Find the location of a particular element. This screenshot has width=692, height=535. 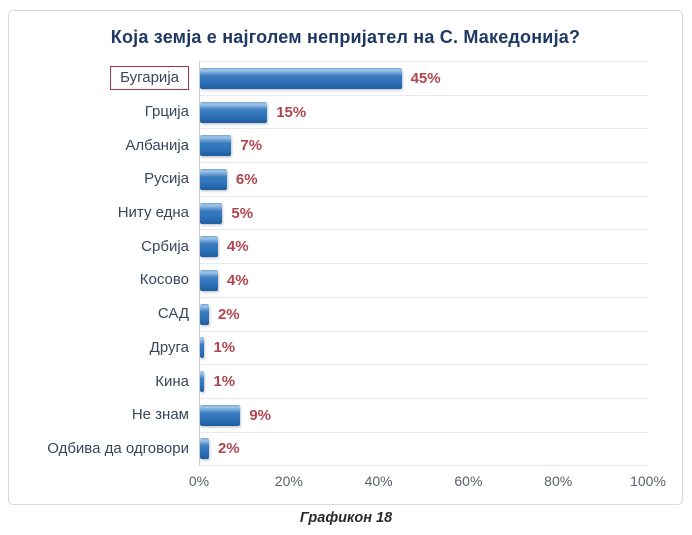

category-label-row: Друга is located at coordinates (104, 348).